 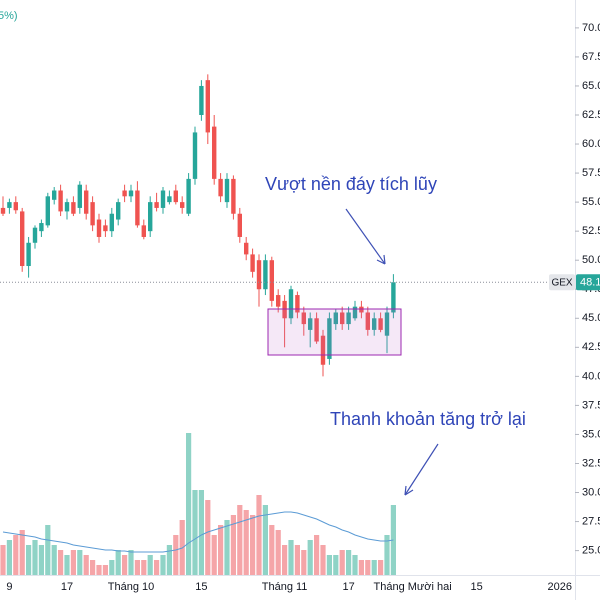 I want to click on y-tick-label: 25.0, so click(x=591, y=551).